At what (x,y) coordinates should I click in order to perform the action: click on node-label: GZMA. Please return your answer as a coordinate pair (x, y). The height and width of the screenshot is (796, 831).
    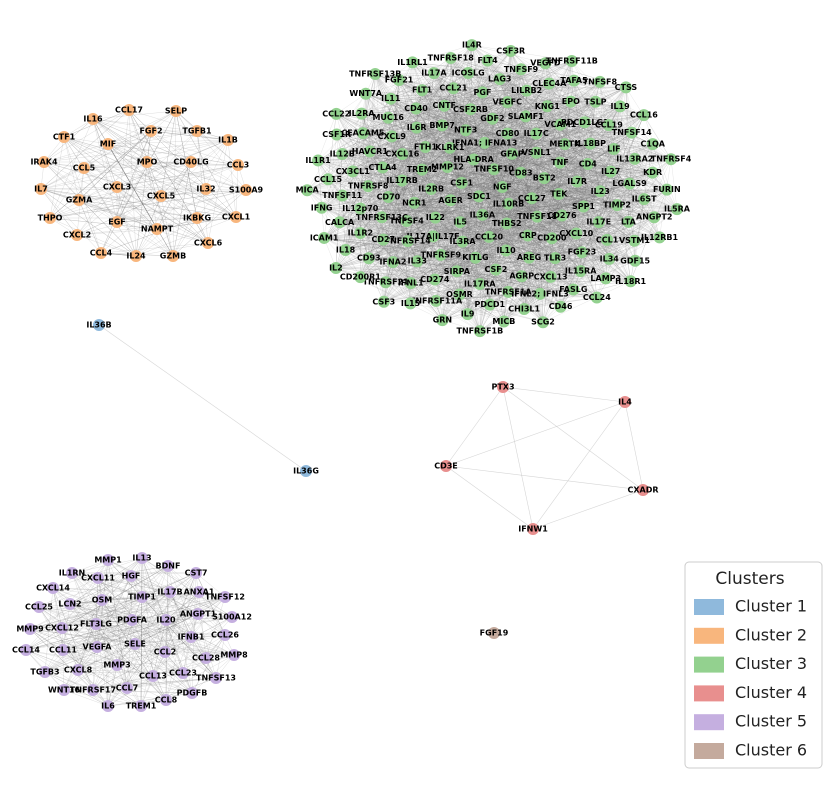
    Looking at the image, I should click on (79, 200).